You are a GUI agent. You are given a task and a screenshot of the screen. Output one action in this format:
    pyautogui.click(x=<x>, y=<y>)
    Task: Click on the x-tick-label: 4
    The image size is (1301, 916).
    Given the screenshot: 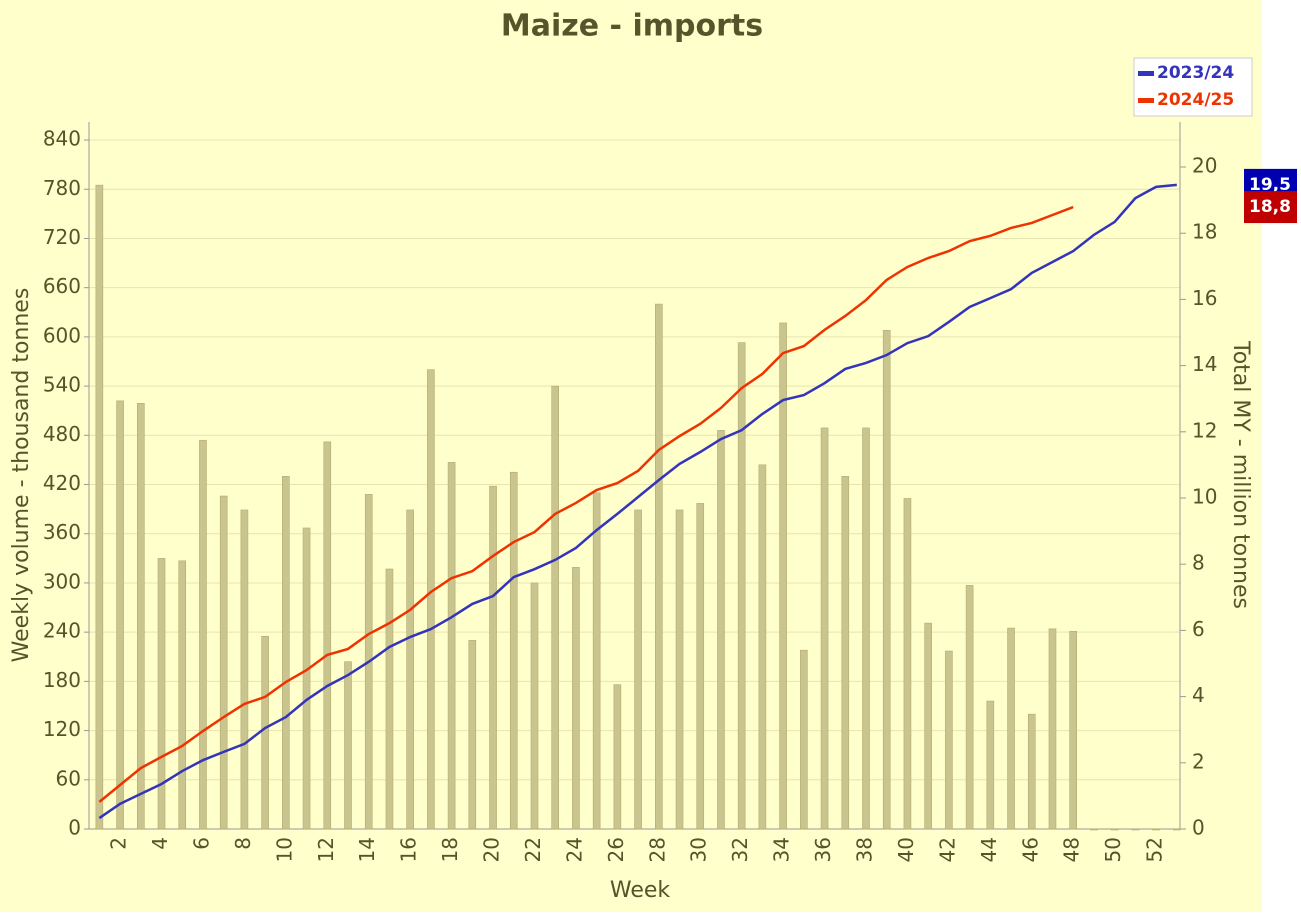 What is the action you would take?
    pyautogui.click(x=160, y=843)
    